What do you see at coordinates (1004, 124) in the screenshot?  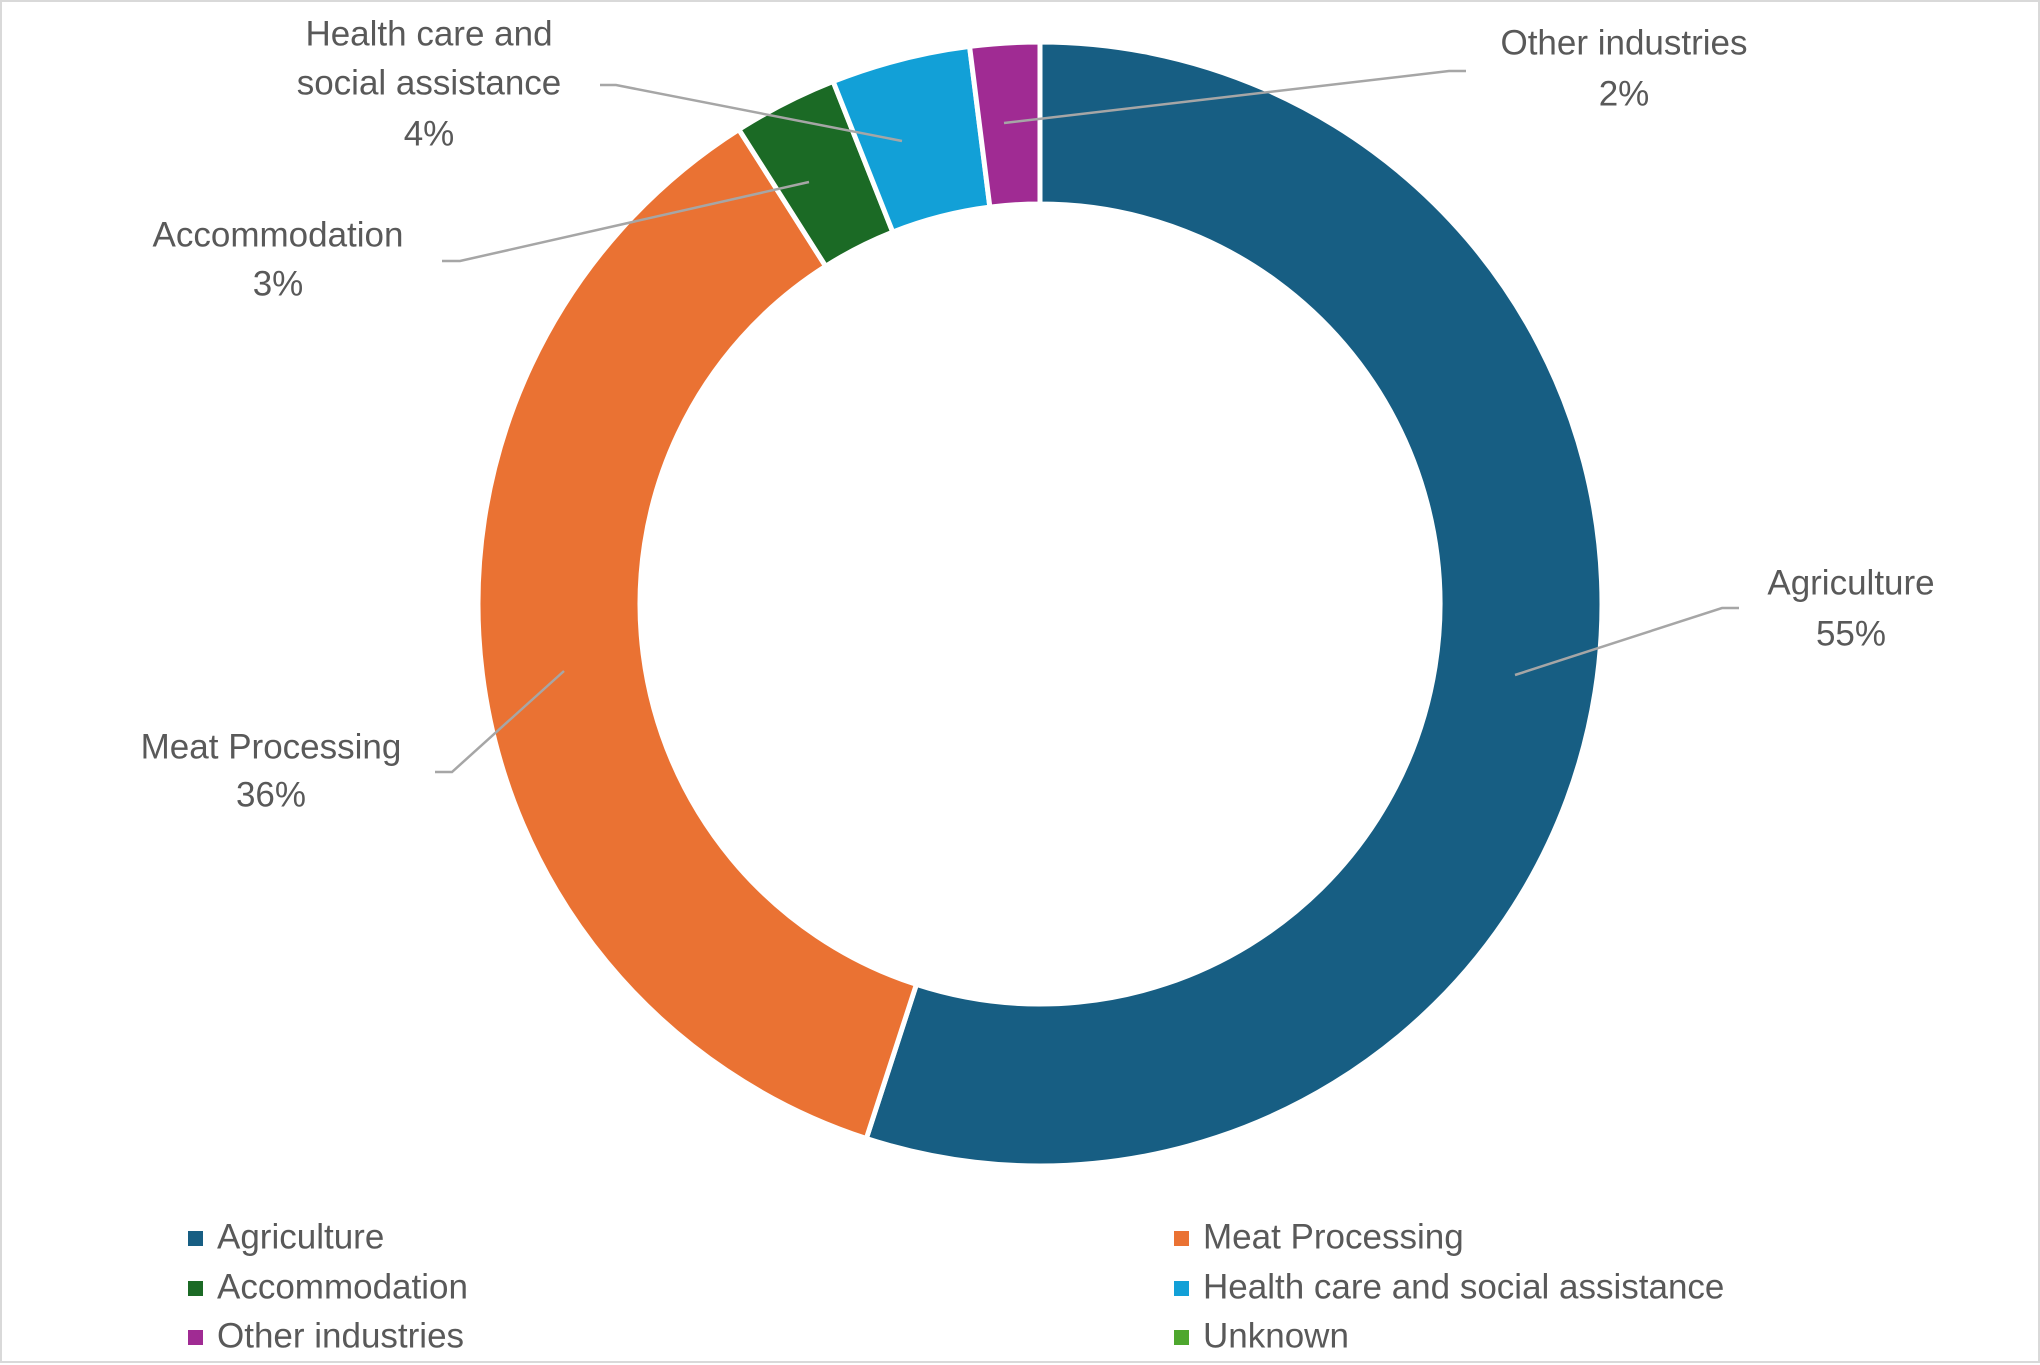 I see `slice-other-industries` at bounding box center [1004, 124].